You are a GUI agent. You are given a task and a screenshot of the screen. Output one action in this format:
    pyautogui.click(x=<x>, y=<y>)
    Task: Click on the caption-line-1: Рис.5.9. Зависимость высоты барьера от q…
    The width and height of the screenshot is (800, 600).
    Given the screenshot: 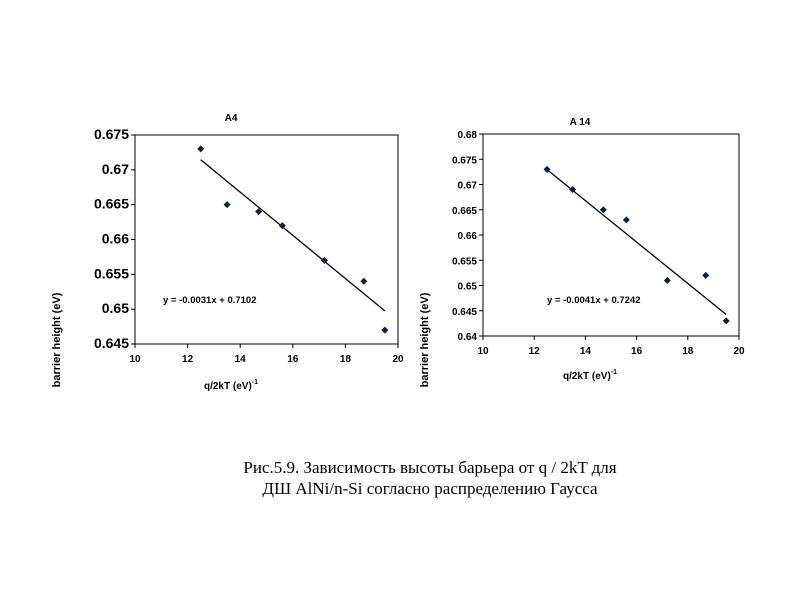 What is the action you would take?
    pyautogui.click(x=430, y=467)
    